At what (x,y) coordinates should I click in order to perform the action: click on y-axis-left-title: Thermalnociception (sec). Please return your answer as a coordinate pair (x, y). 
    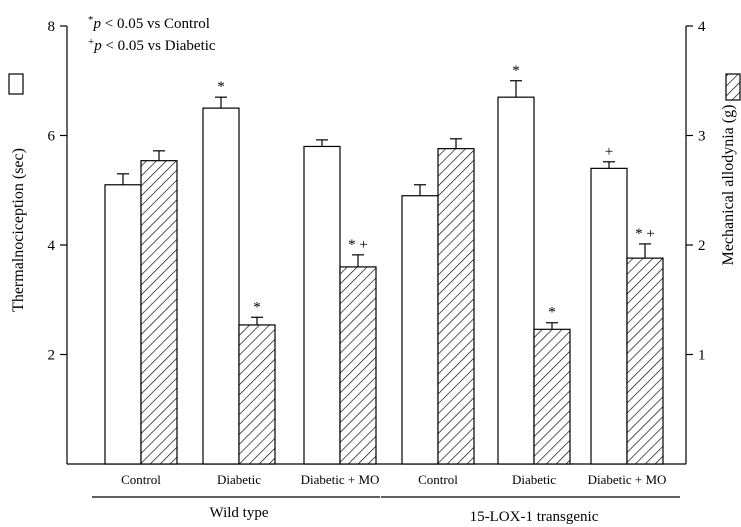
    Looking at the image, I should click on (18, 230).